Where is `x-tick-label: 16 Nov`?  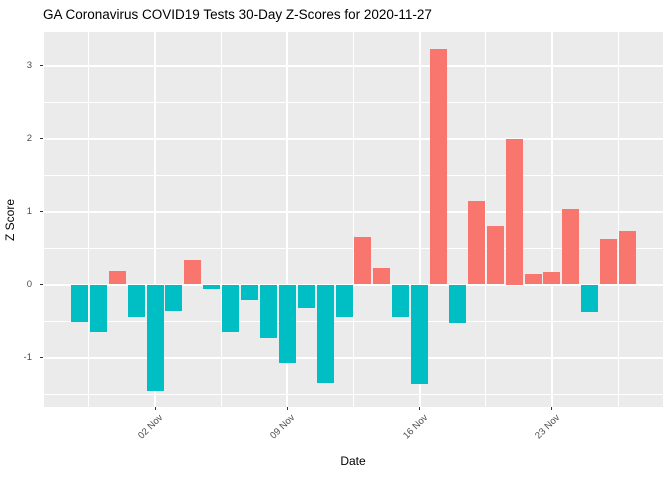
x-tick-label: 16 Nov is located at coordinates (415, 426).